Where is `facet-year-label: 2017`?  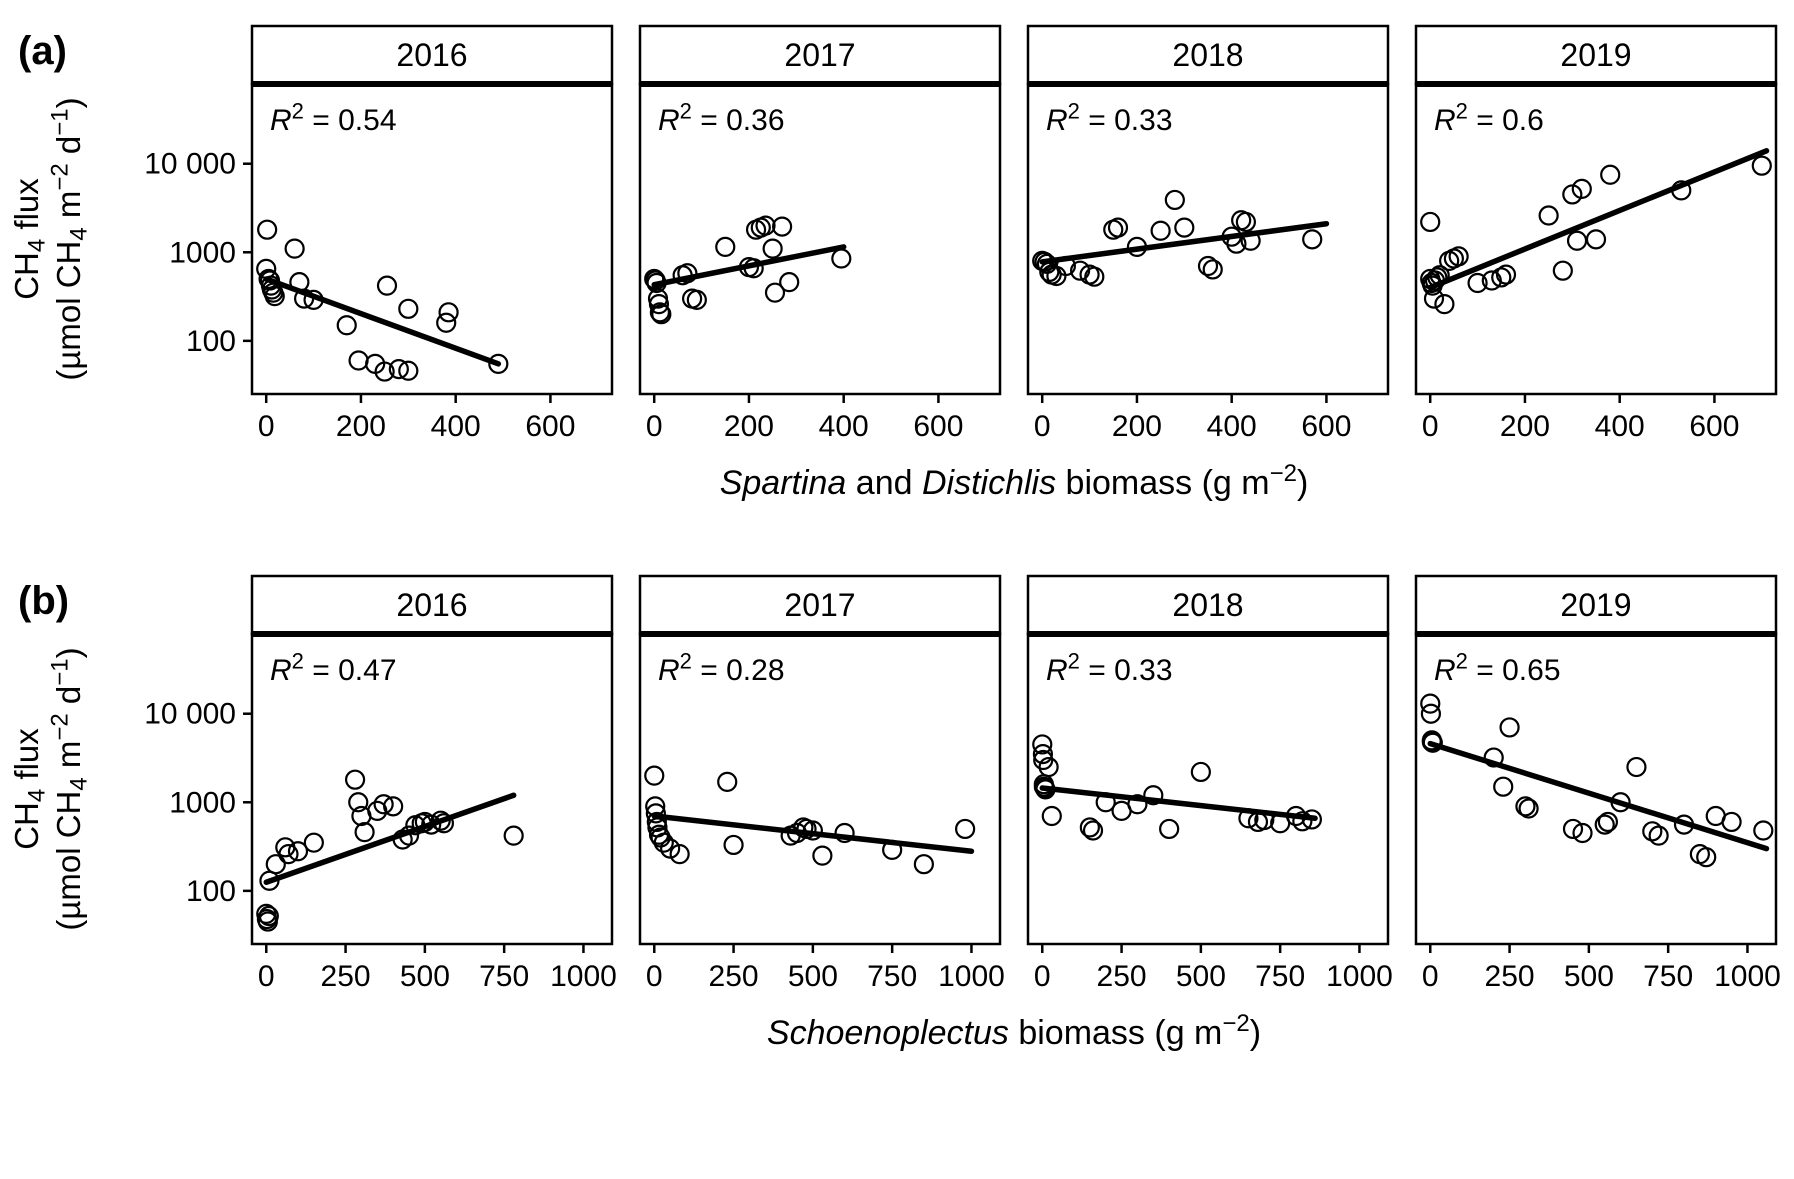
facet-year-label: 2017 is located at coordinates (819, 605).